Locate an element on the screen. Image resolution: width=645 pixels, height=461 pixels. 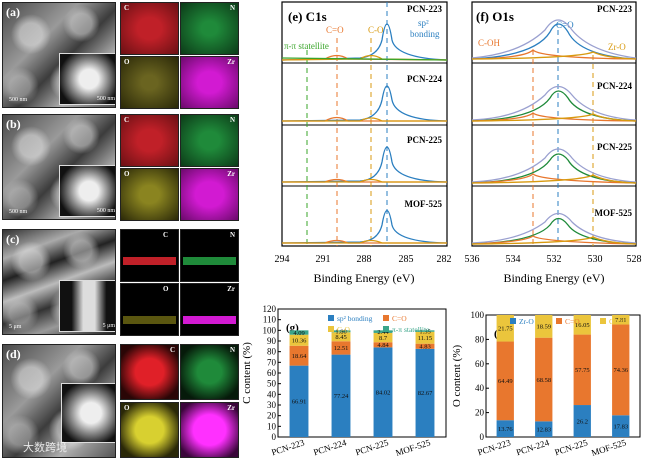
sem-inset-c: 5 μm is located at coordinates (87, 306).